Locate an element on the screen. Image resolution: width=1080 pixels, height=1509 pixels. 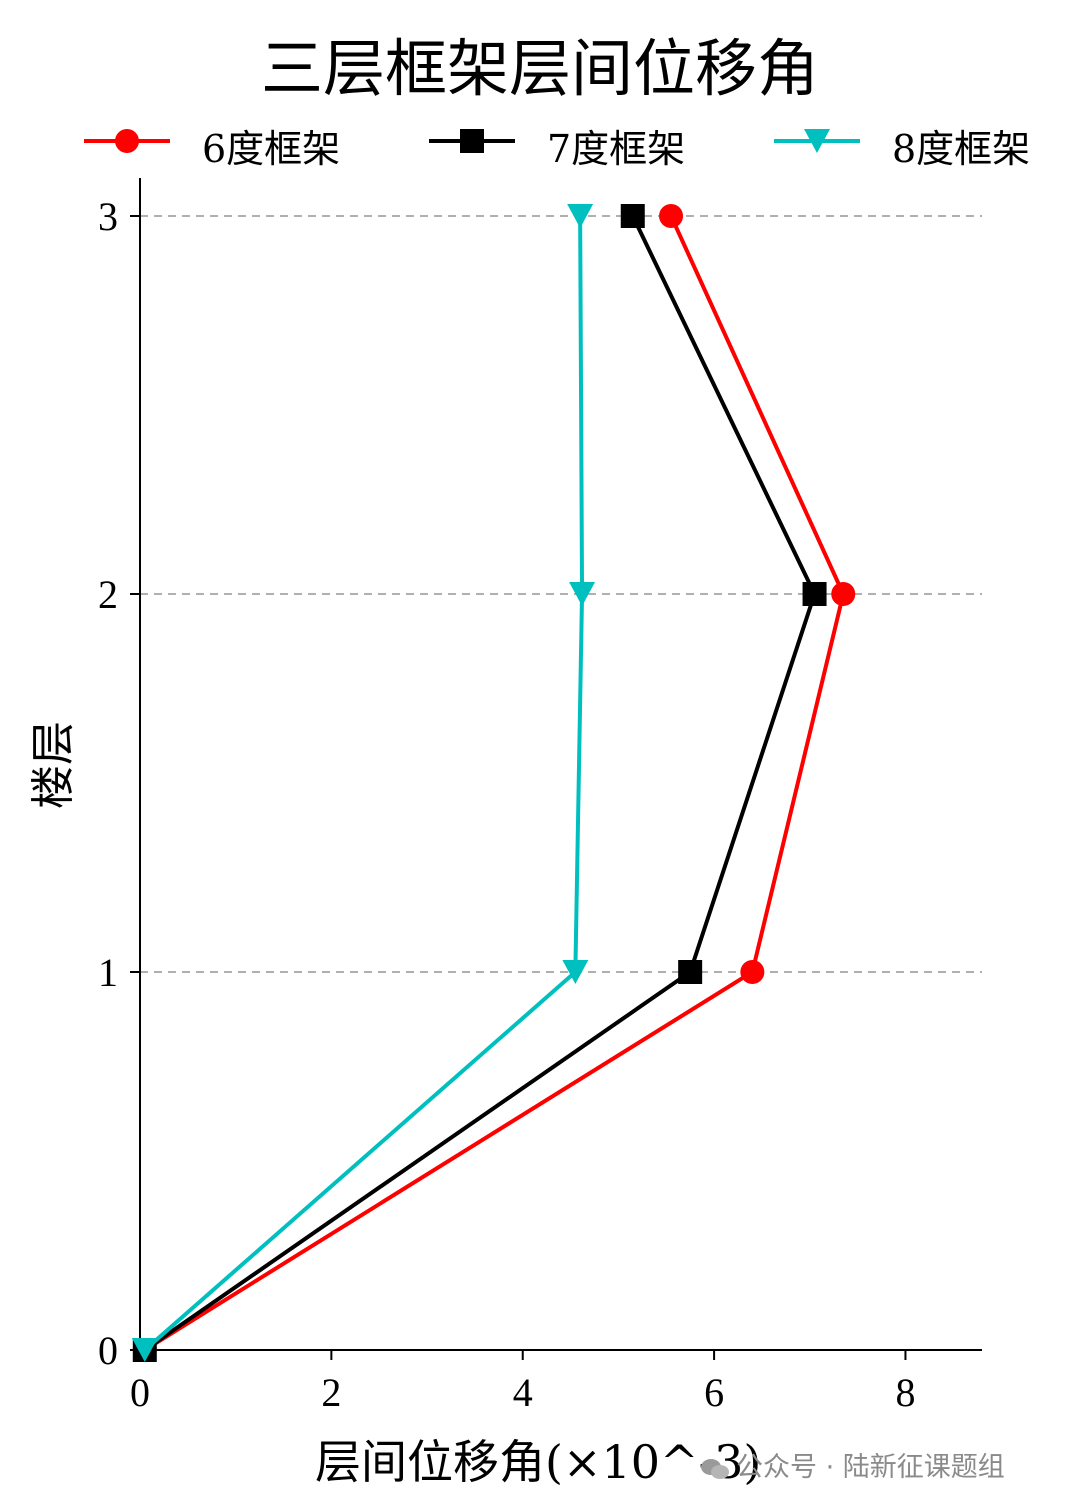
x-axis-label: 层间位移角(×10^-3) is located at coordinates (538, 1462).